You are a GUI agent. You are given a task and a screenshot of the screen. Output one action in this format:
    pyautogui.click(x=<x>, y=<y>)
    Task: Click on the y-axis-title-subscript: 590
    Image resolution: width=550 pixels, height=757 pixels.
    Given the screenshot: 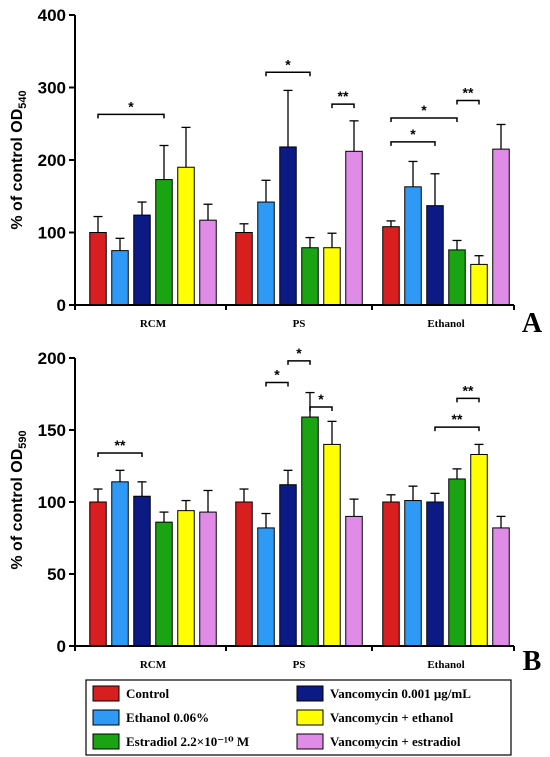 What is the action you would take?
    pyautogui.click(x=23, y=439)
    